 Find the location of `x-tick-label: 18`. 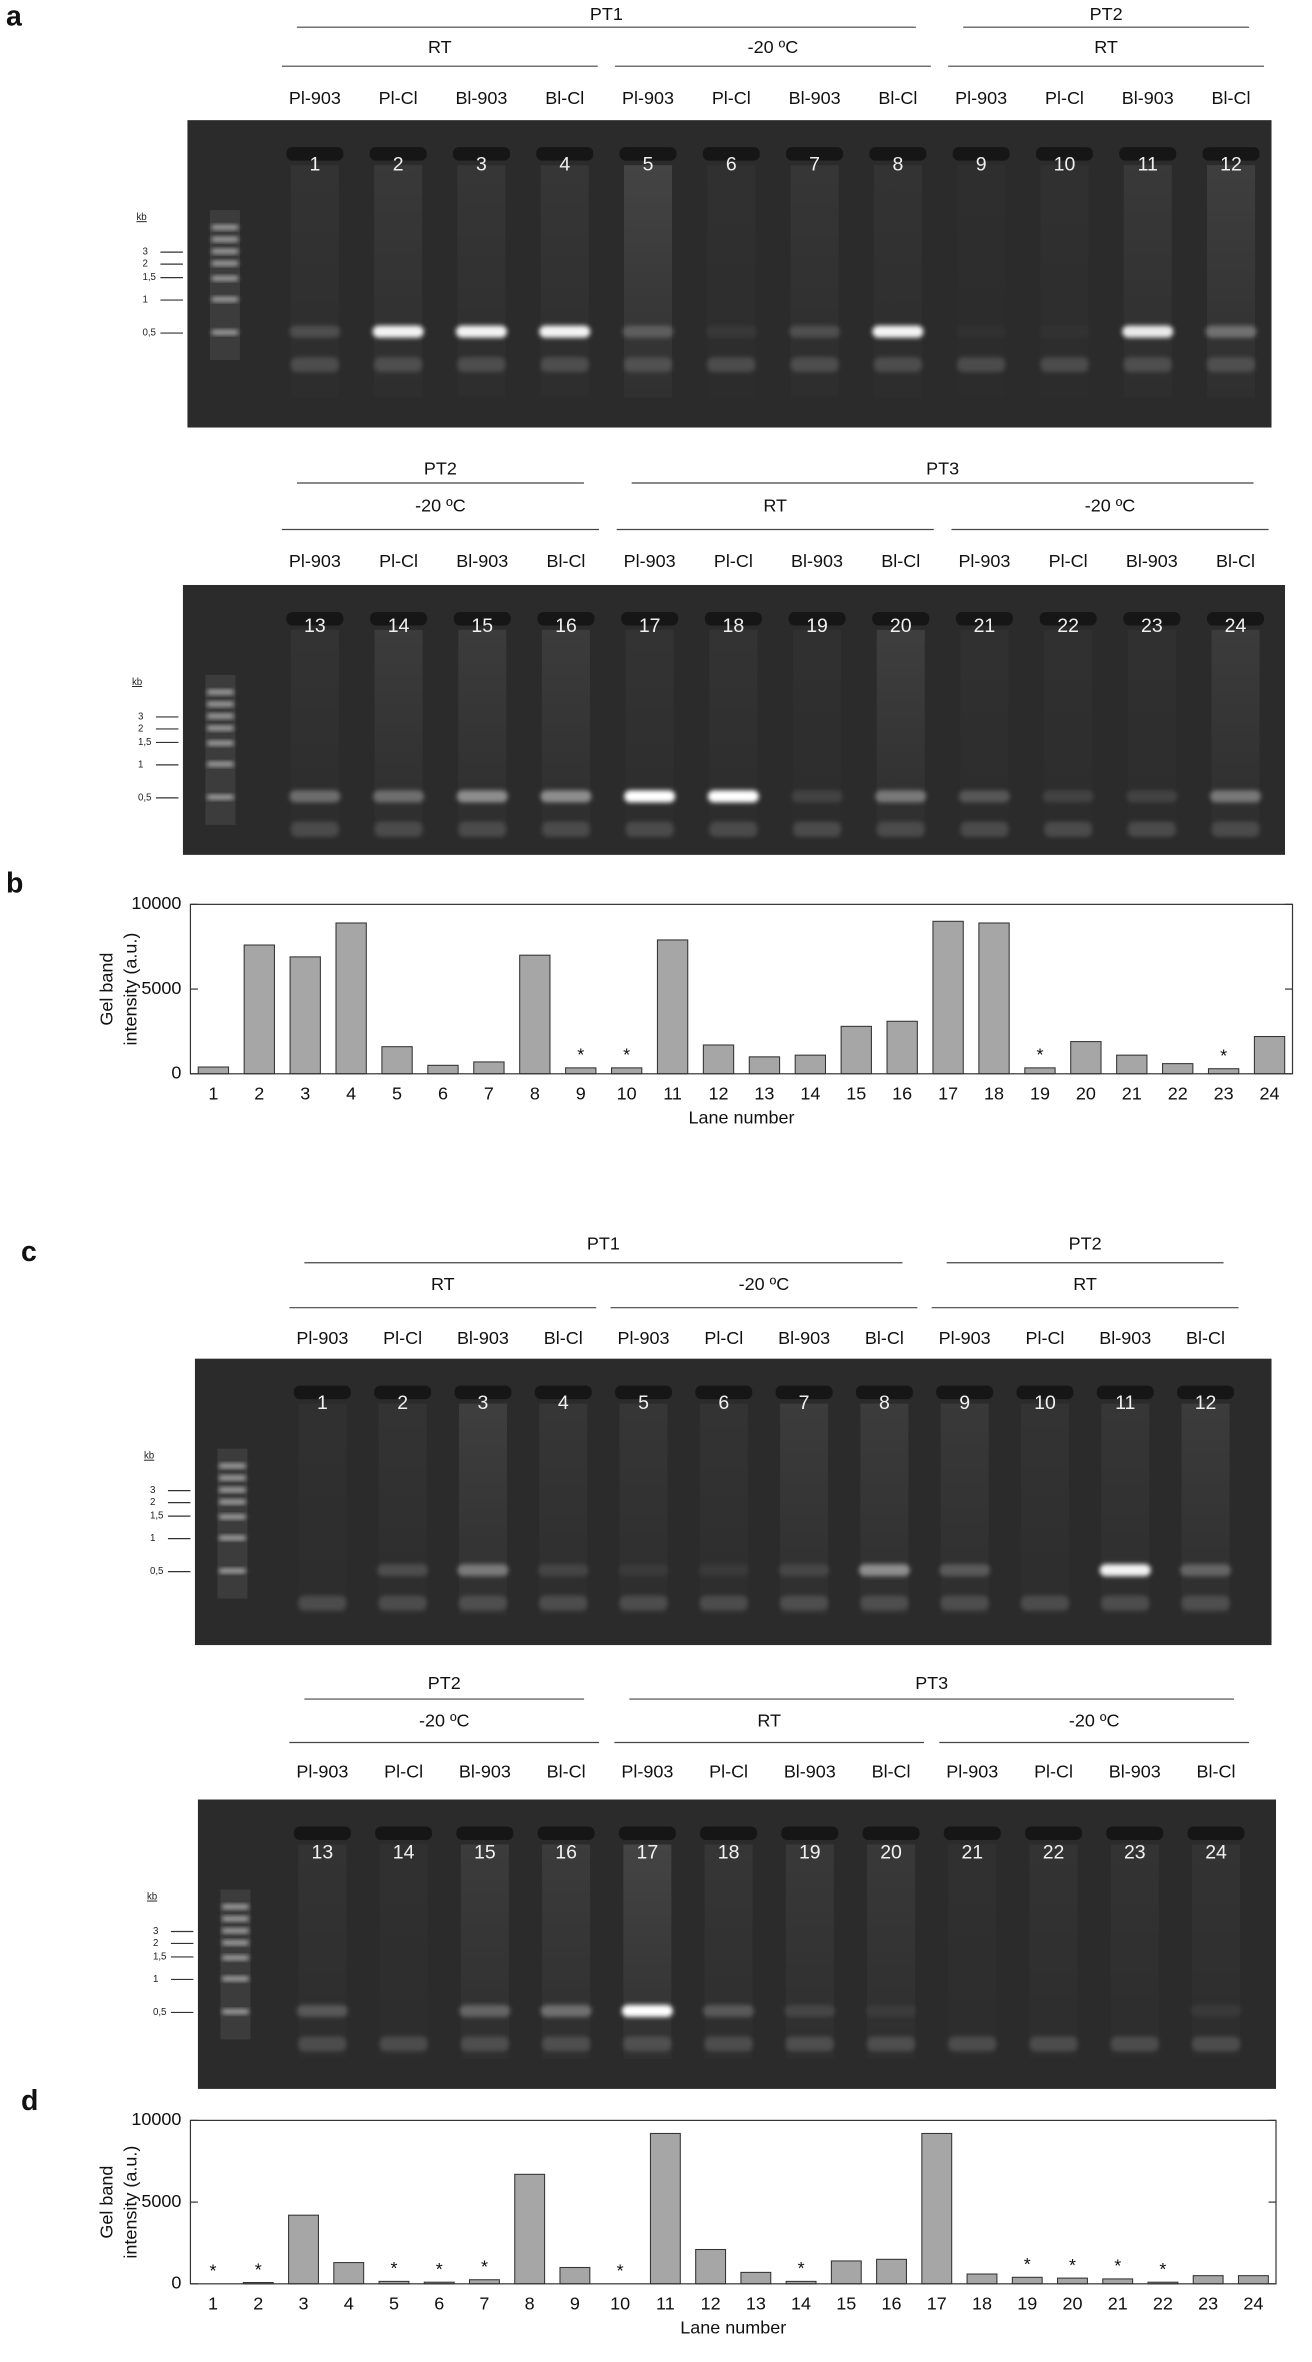

x-tick-label: 18 is located at coordinates (994, 1094).